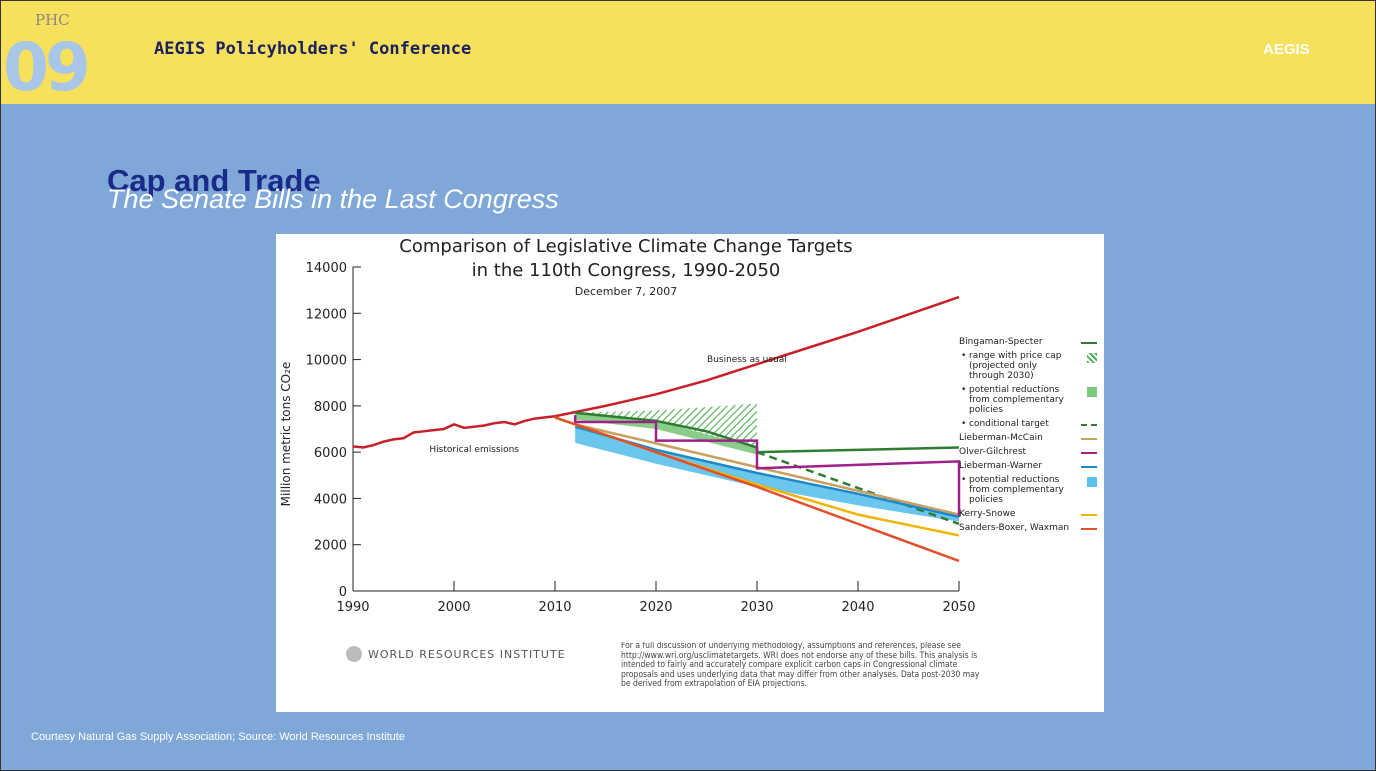  Describe the element at coordinates (330, 499) in the screenshot. I see `y-tick-label: 4000` at that location.